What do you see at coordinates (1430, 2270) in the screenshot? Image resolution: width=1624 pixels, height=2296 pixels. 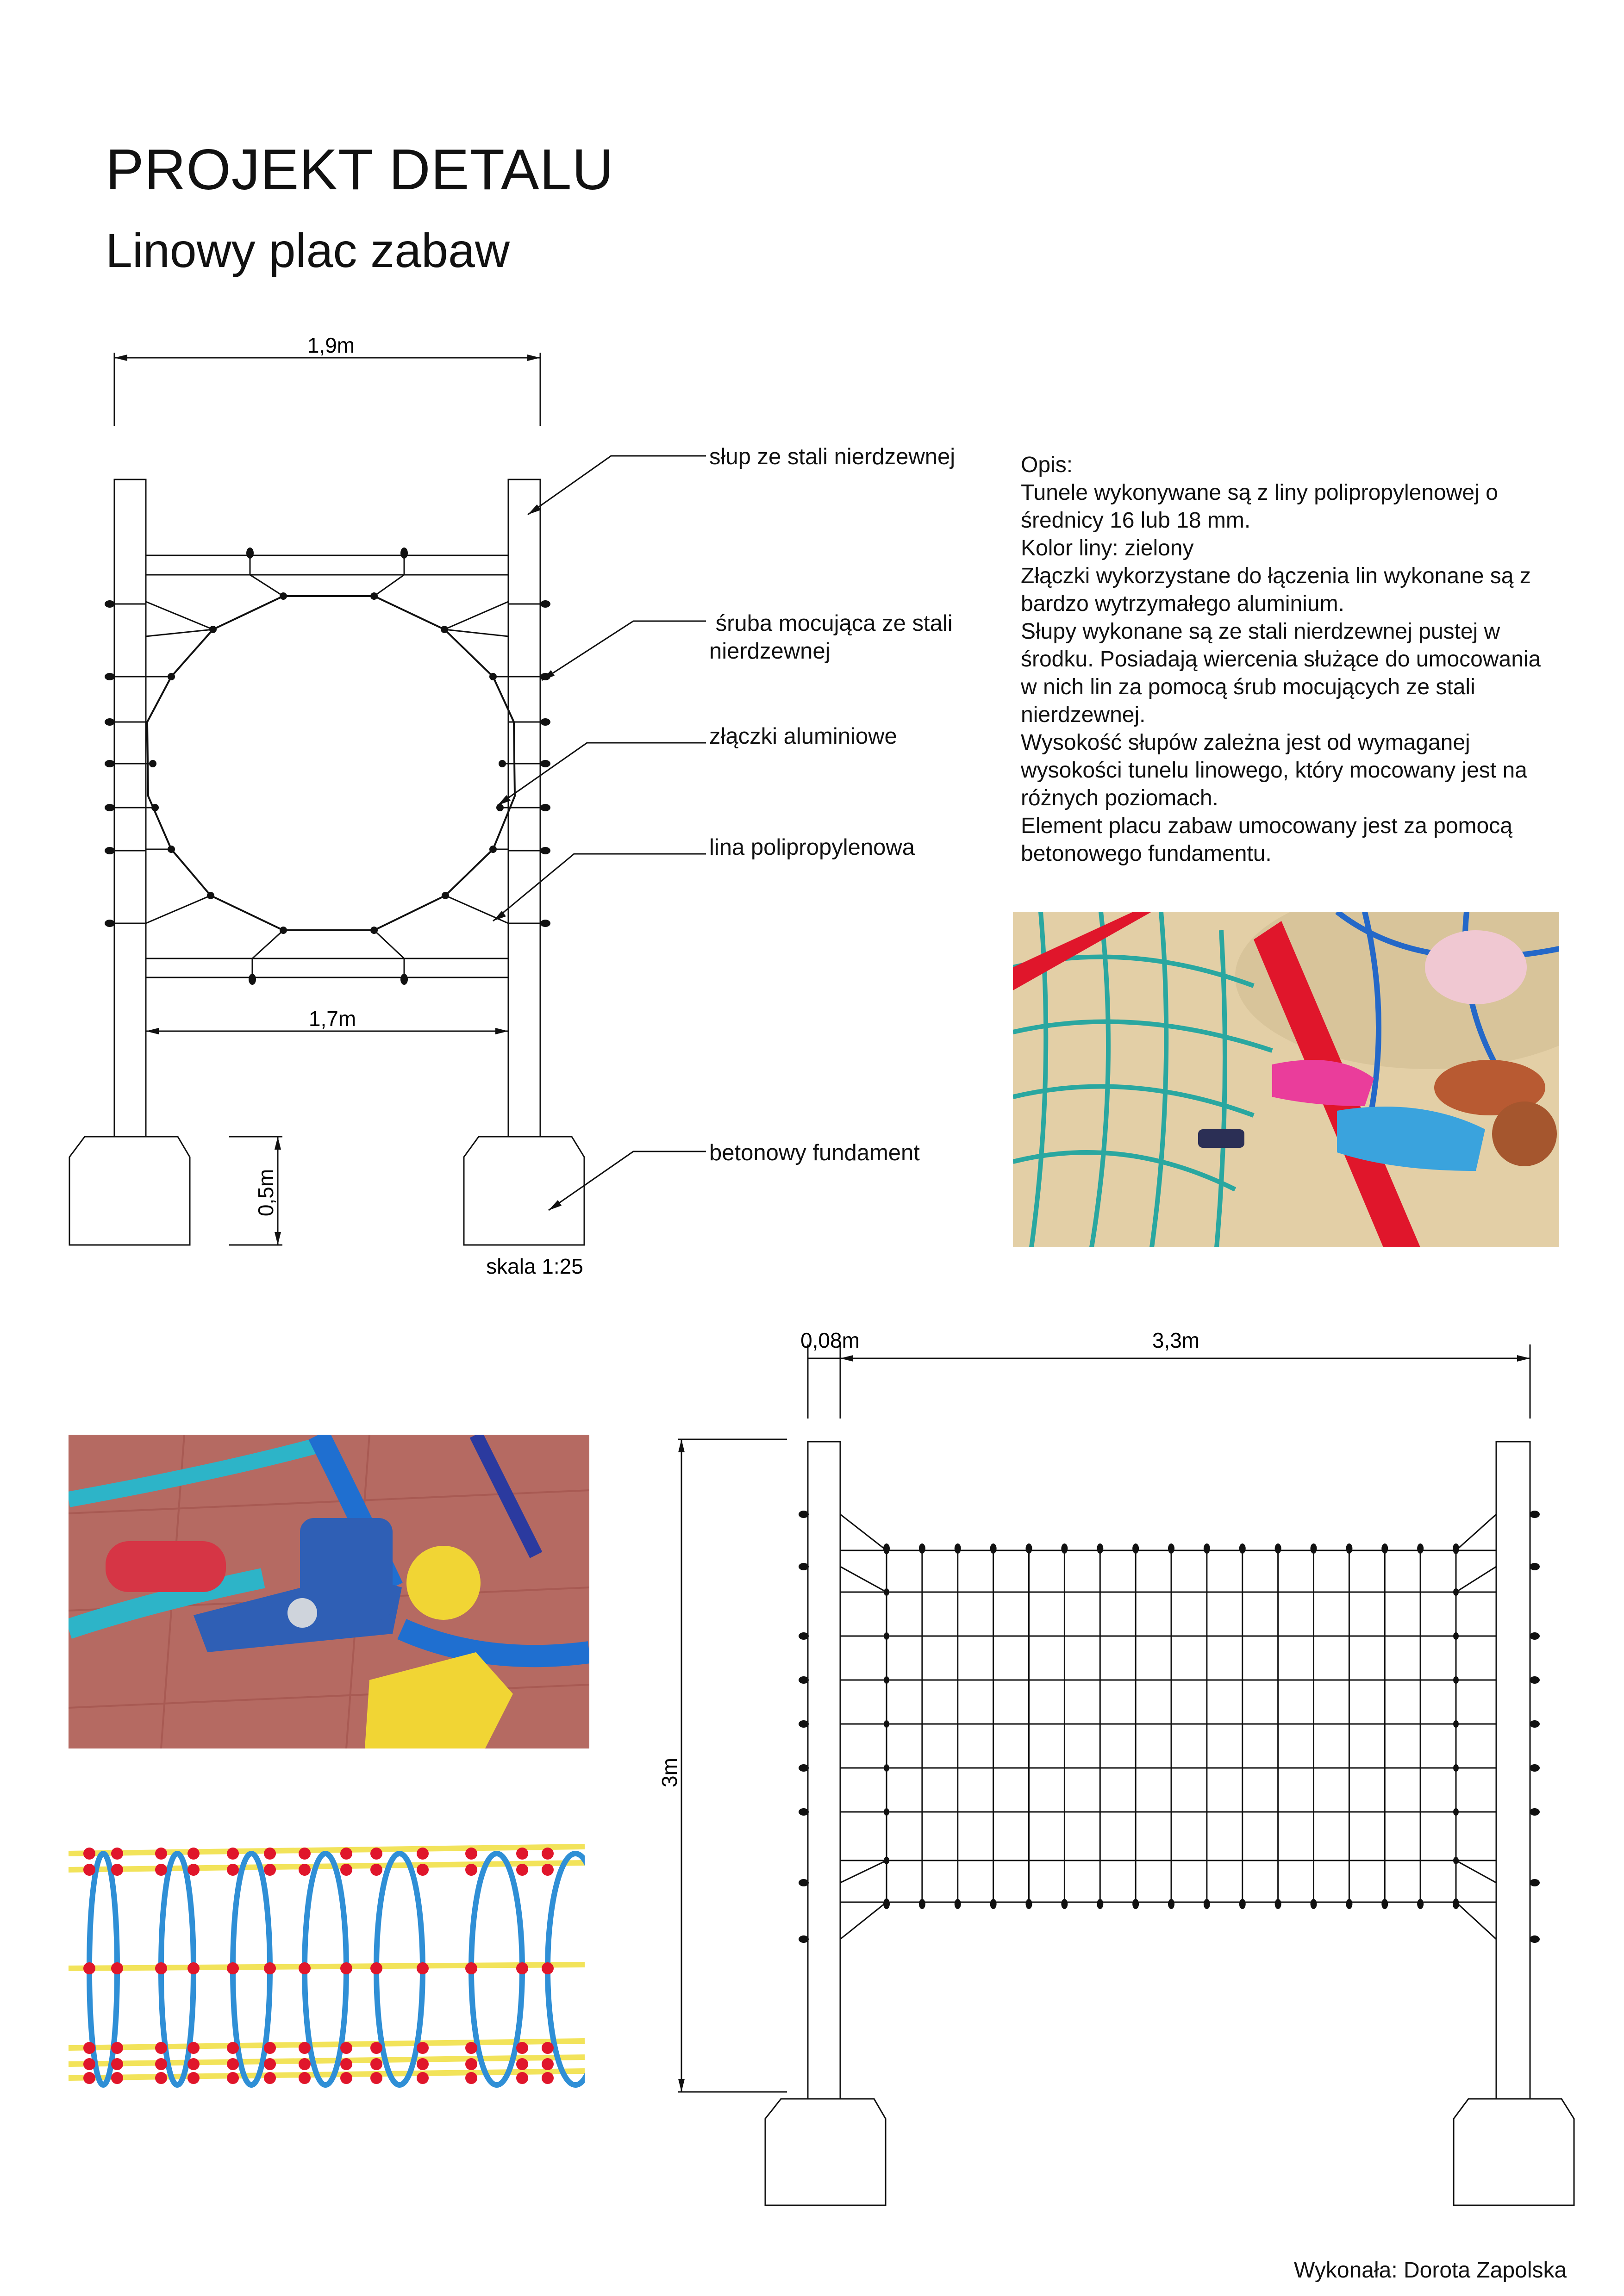 I see `author-credit: Wykonała: Dorota Zapolska` at bounding box center [1430, 2270].